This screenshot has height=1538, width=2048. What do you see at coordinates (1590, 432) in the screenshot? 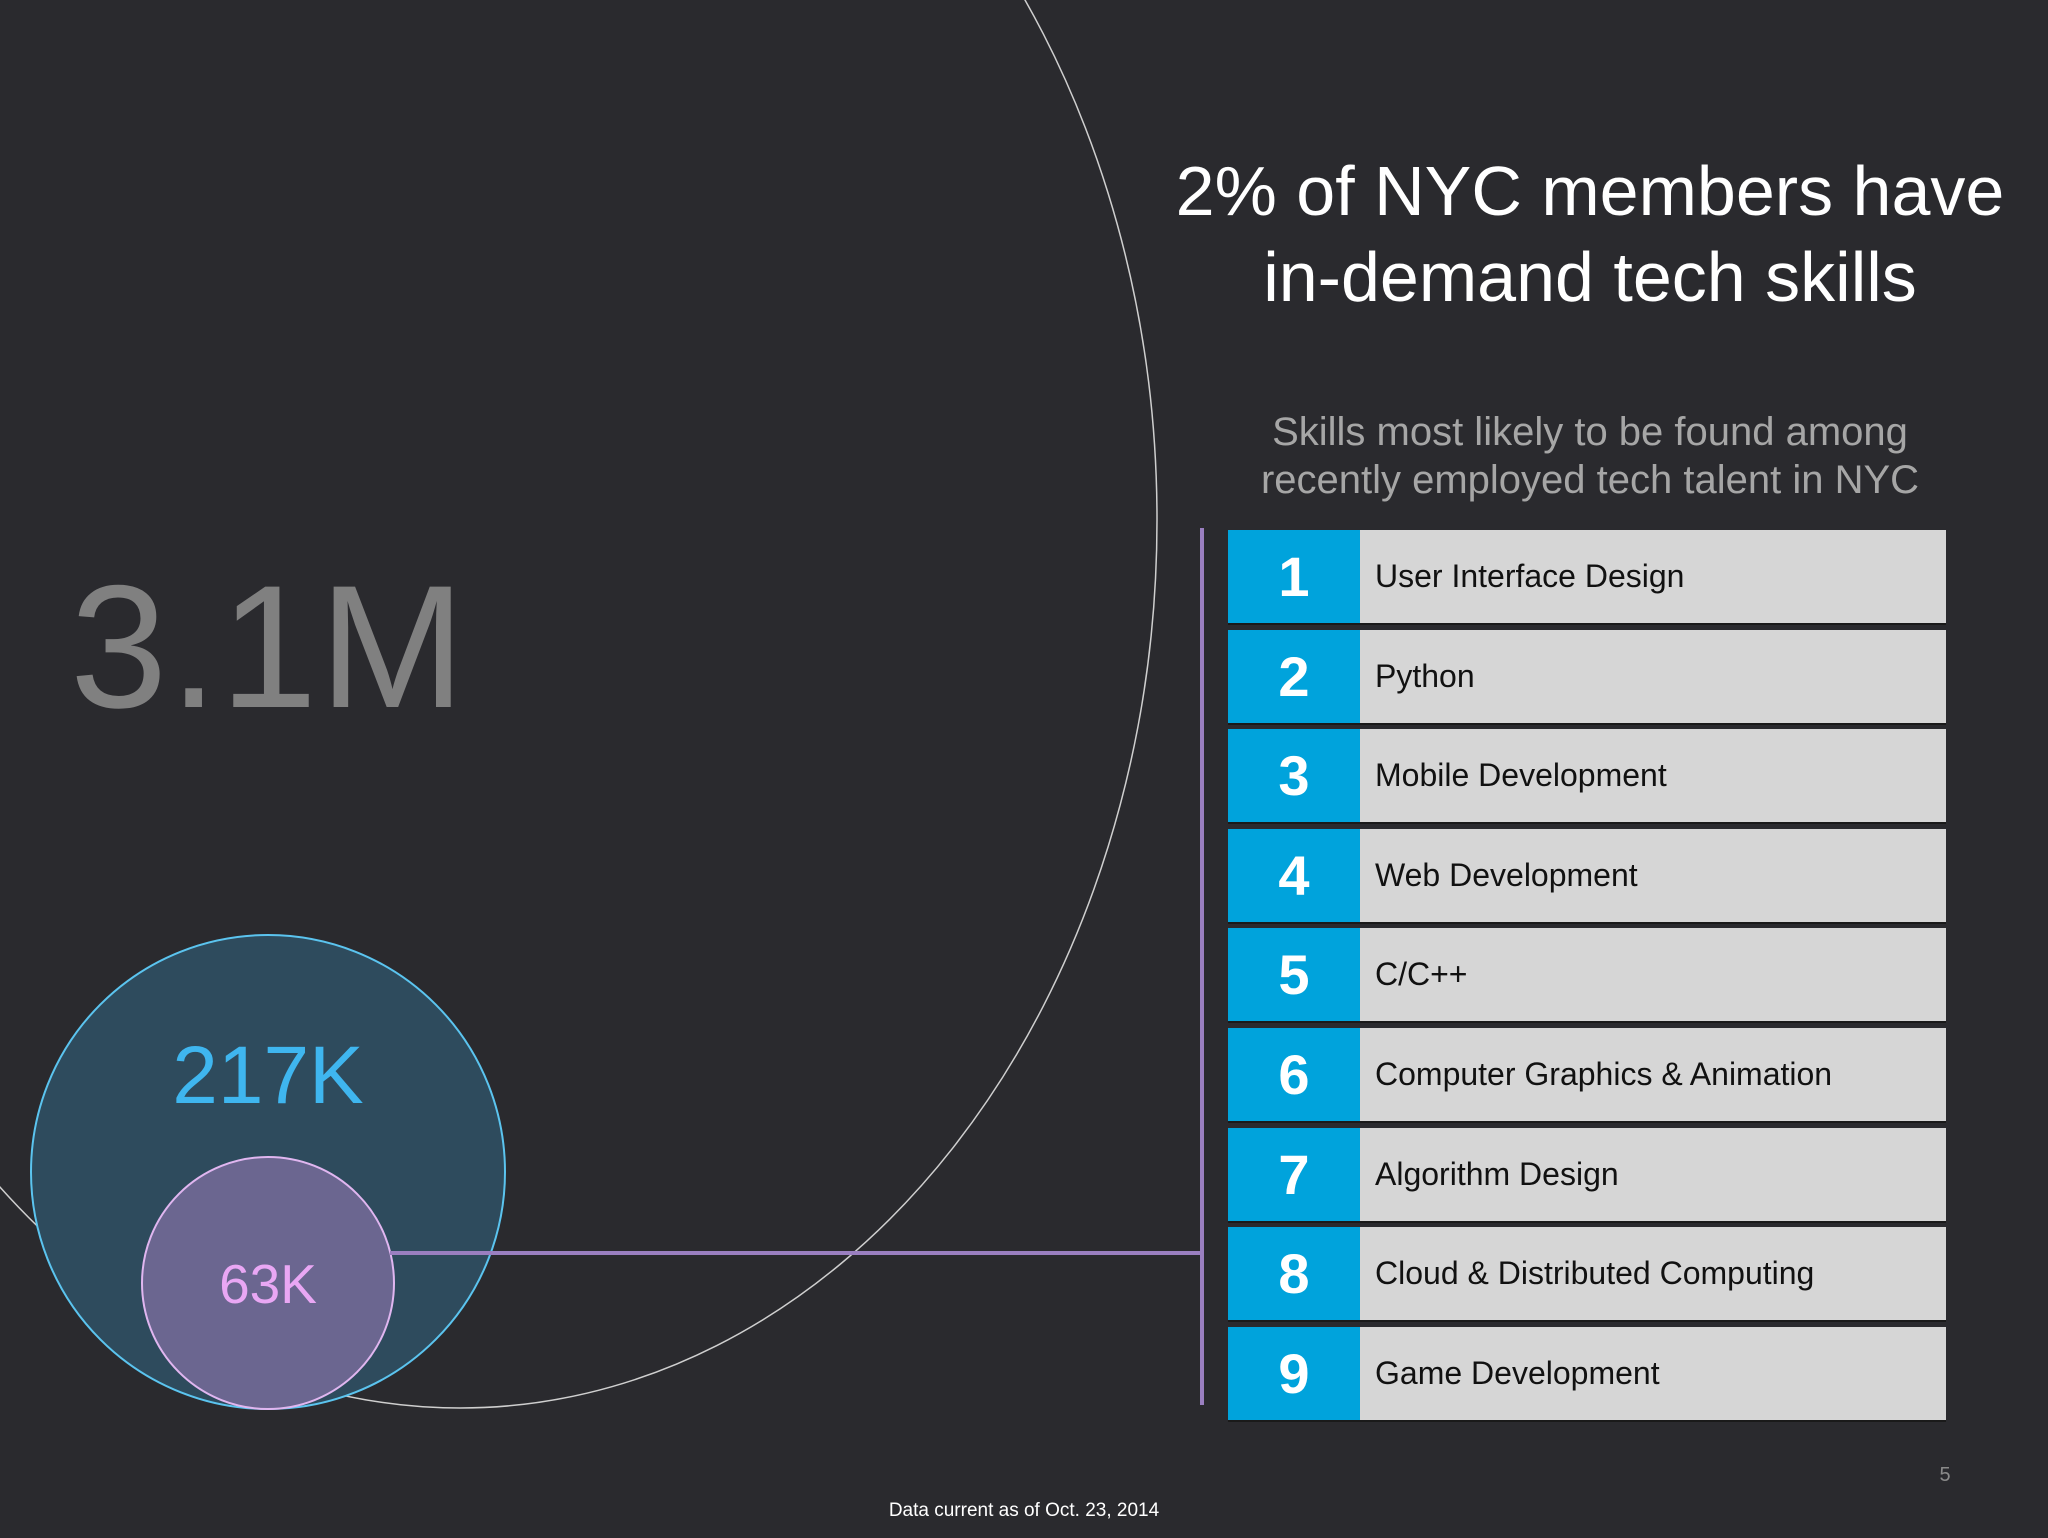
I see `slide-subtitle-line-1: Skills most likely to be found among` at bounding box center [1590, 432].